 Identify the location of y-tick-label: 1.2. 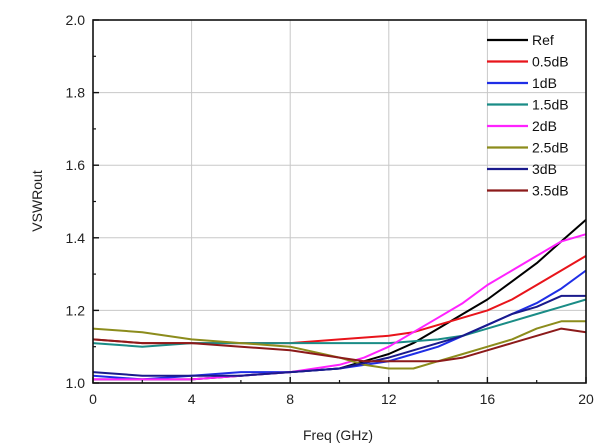
(76, 310).